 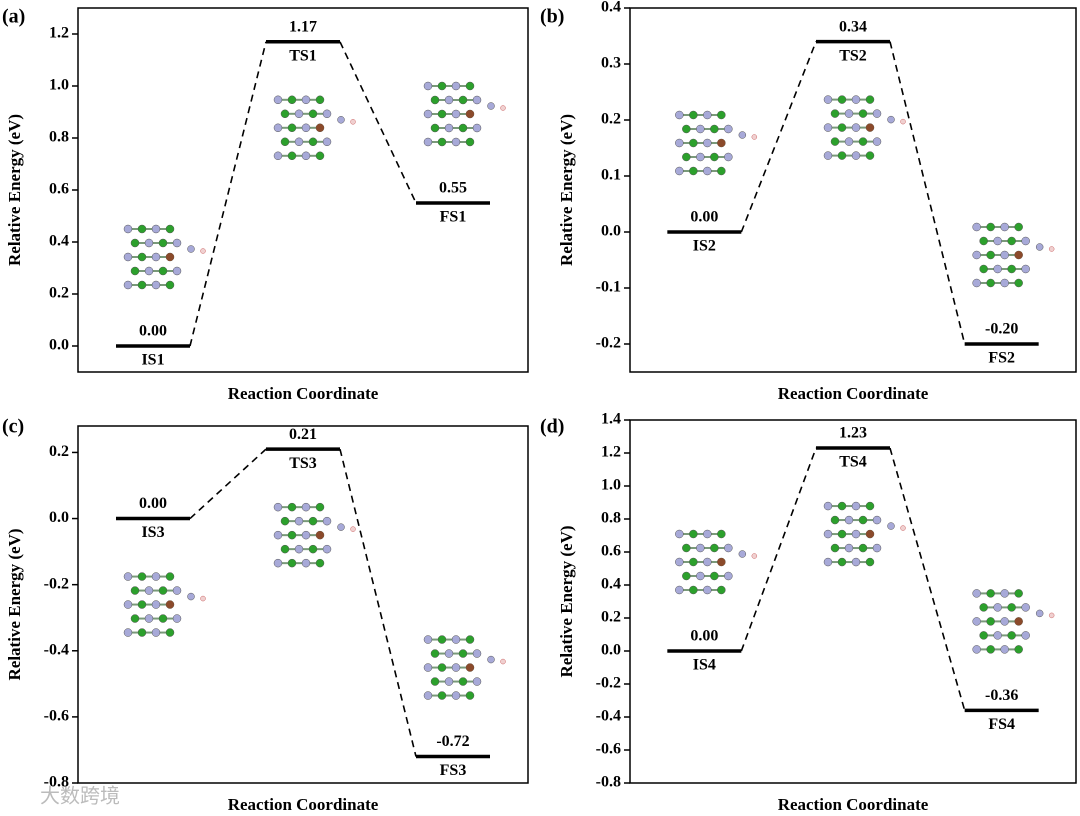 I want to click on y-tick-label: 0.8, so click(x=59, y=137).